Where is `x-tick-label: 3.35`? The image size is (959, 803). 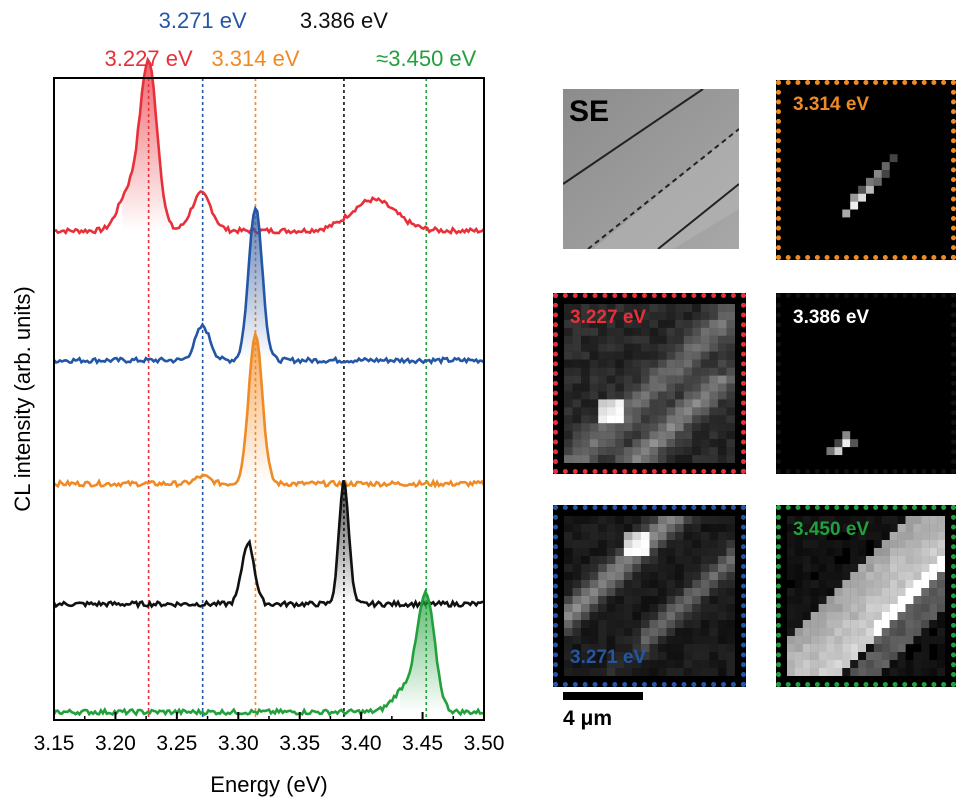 x-tick-label: 3.35 is located at coordinates (299, 743).